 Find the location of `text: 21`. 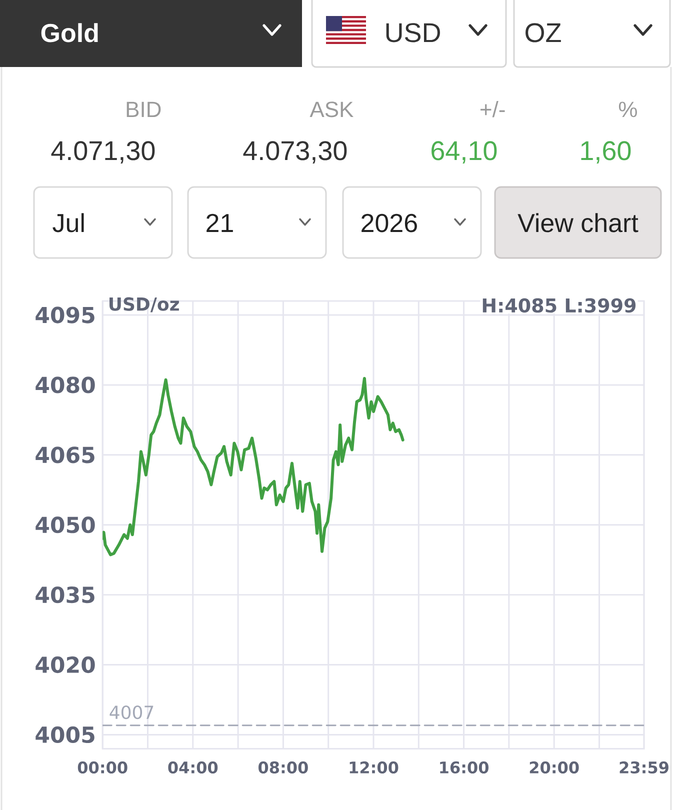

text: 21 is located at coordinates (219, 223).